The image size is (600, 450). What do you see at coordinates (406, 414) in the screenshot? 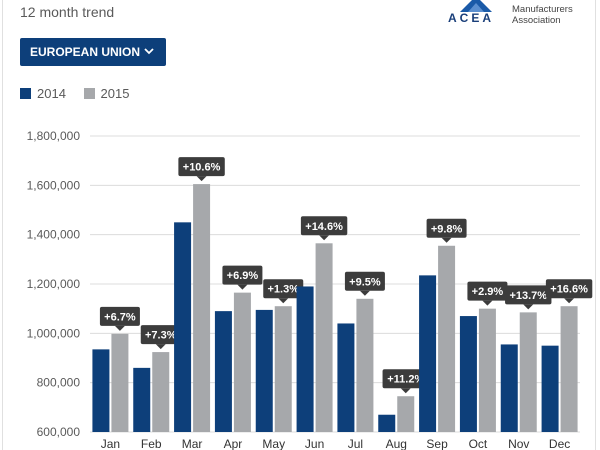
I see `bar-2015-aug` at bounding box center [406, 414].